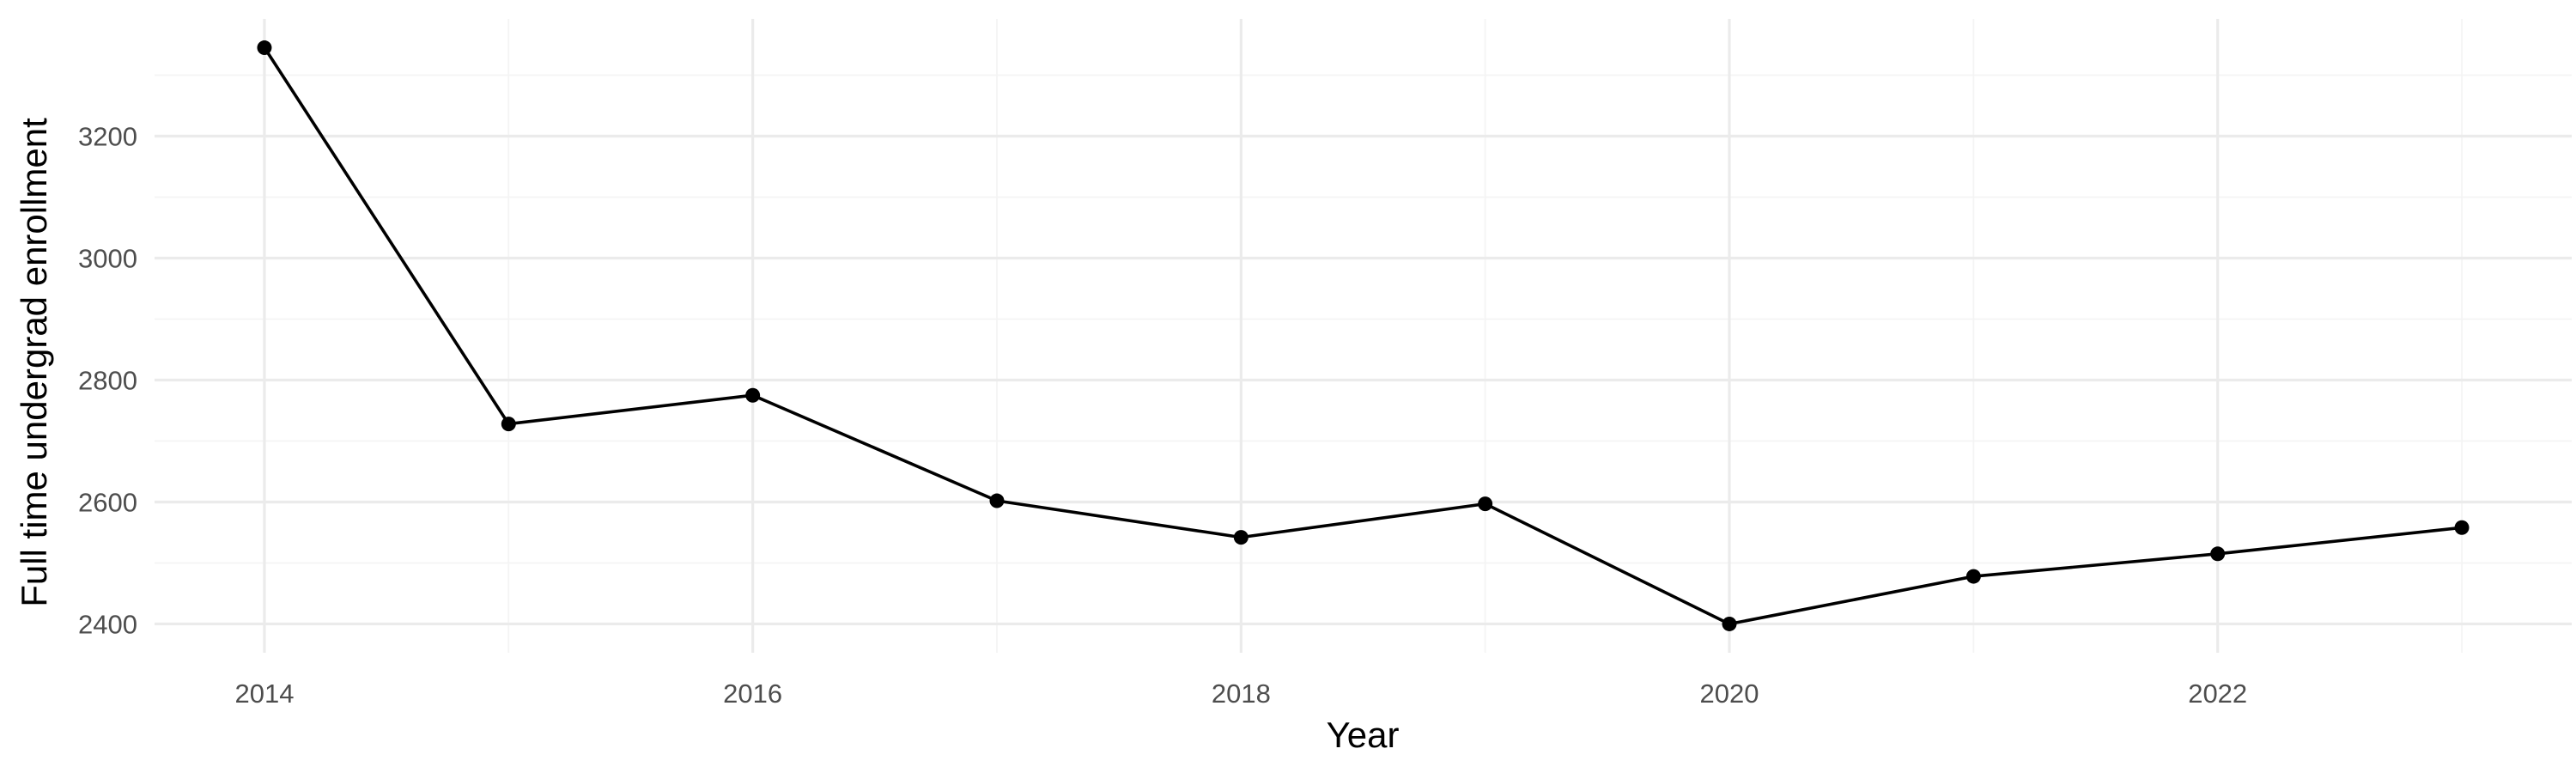 The width and height of the screenshot is (2576, 773). I want to click on y-axis-tick-labels: 2400 2600 2800 3000 3200, so click(107, 380).